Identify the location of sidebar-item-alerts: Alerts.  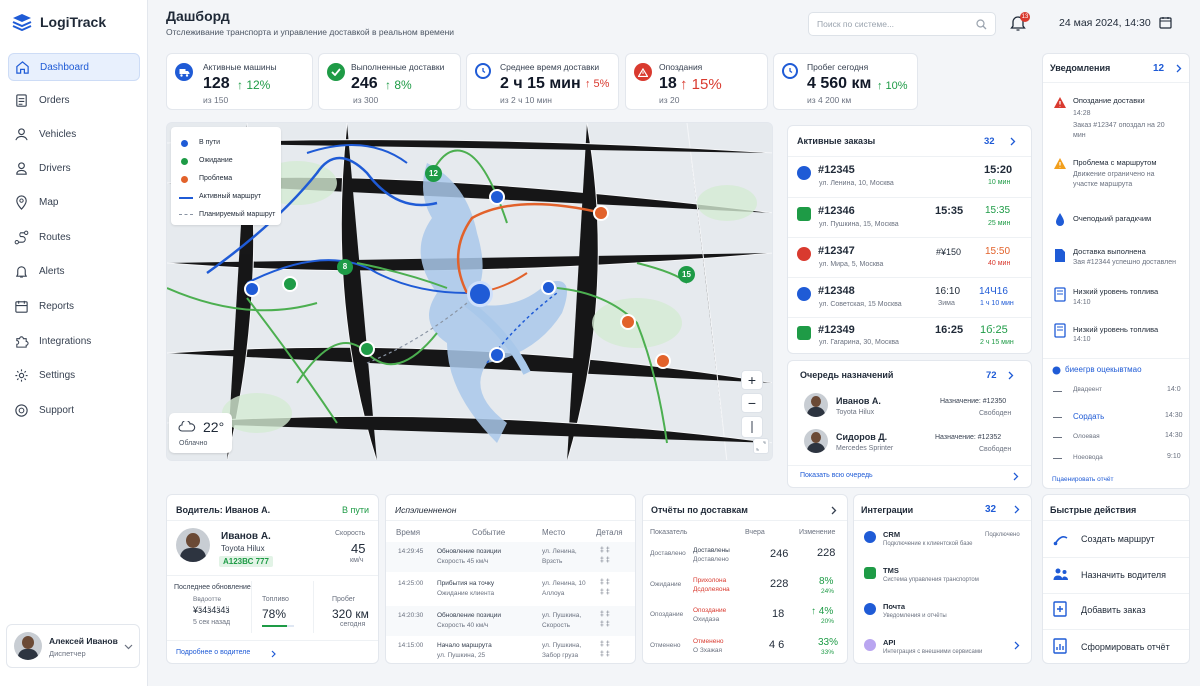
(74, 271).